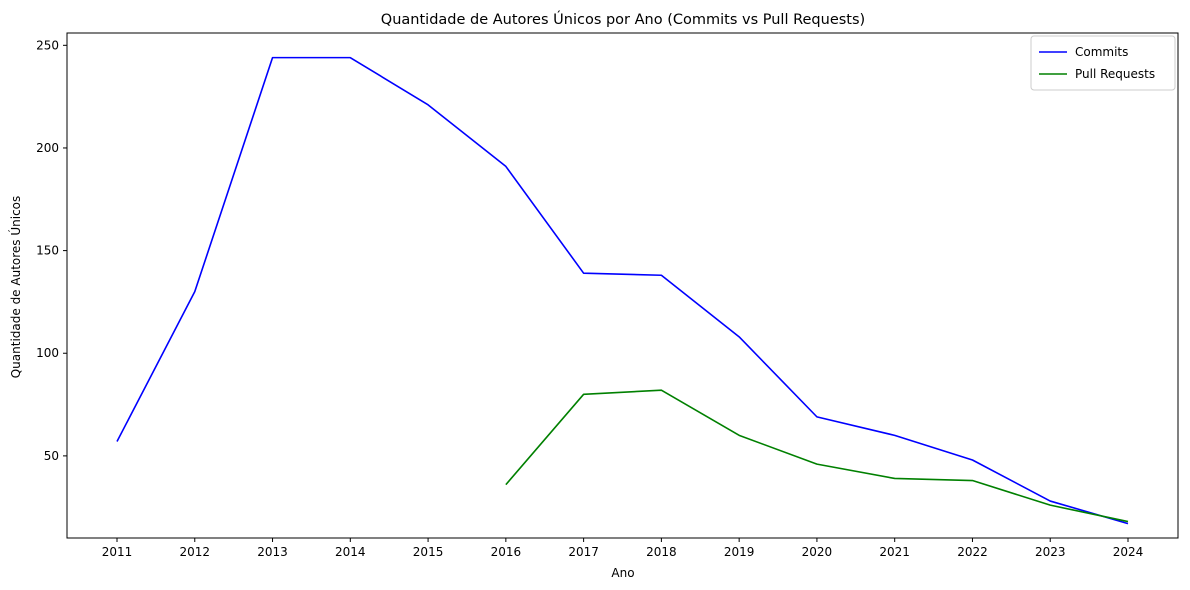  What do you see at coordinates (350, 552) in the screenshot?
I see `x-tick-label: 2014` at bounding box center [350, 552].